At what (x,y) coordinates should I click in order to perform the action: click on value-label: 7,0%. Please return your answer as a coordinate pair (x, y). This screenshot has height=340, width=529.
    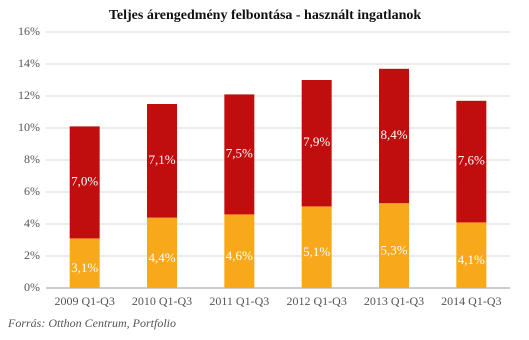
    Looking at the image, I should click on (84, 180).